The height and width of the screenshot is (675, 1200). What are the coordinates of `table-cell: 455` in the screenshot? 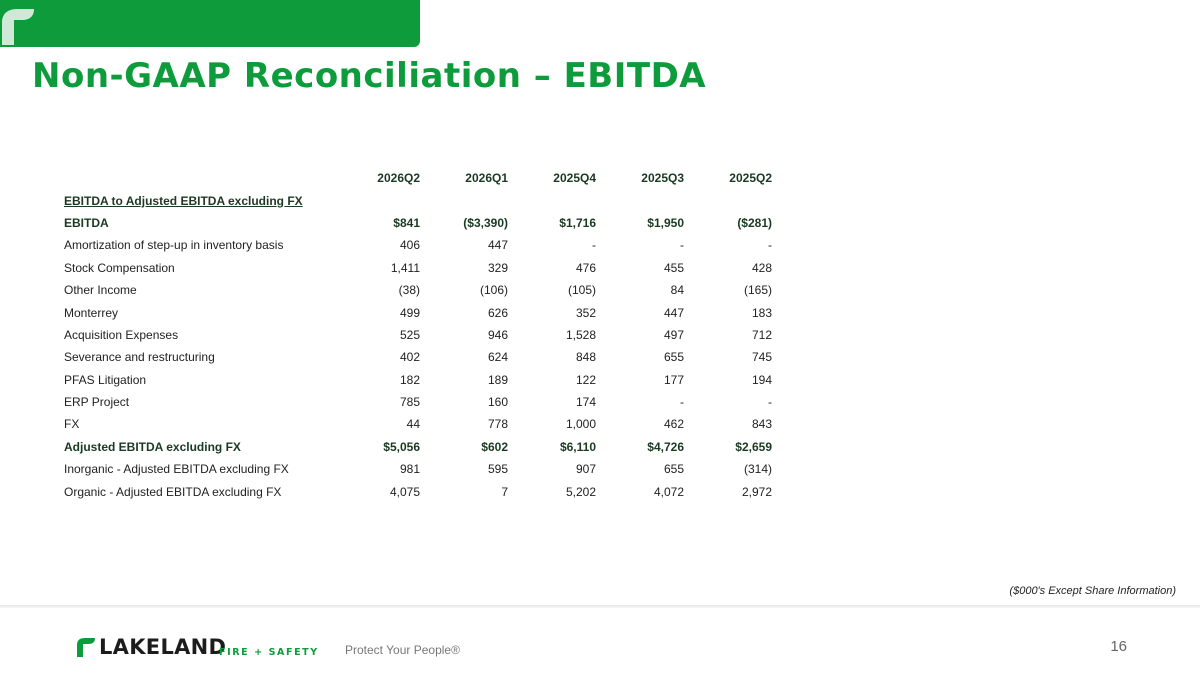 It's located at (673, 267).